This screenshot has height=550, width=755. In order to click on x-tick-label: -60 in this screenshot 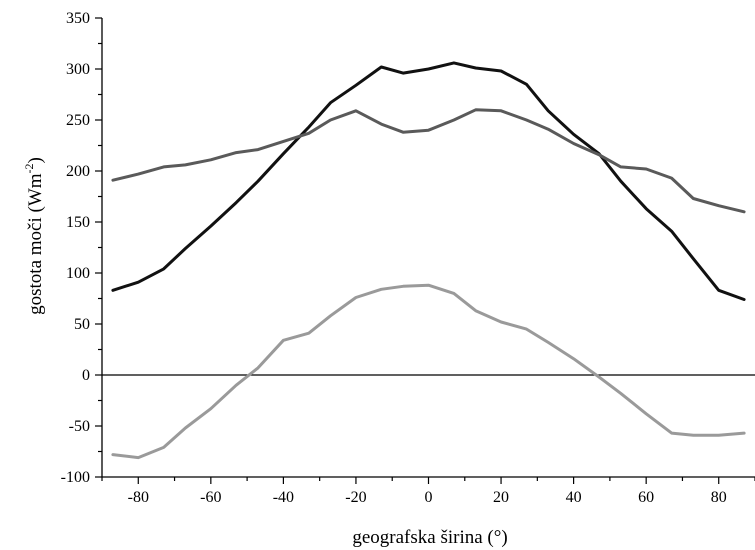, I will do `click(210, 497)`.